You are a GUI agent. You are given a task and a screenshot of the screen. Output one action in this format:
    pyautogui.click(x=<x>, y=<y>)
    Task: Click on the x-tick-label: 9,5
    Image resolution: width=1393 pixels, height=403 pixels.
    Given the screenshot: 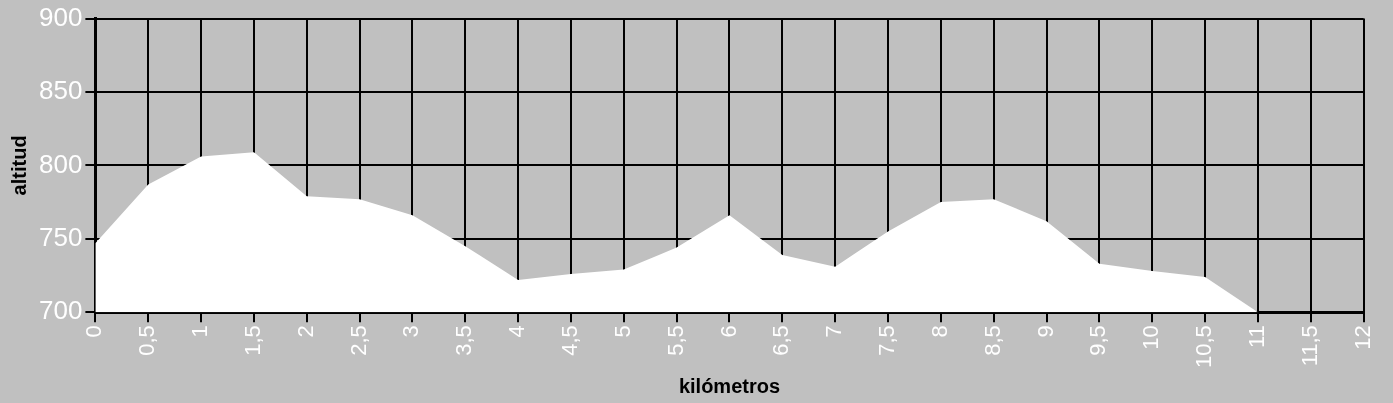 What is the action you would take?
    pyautogui.click(x=1098, y=340)
    